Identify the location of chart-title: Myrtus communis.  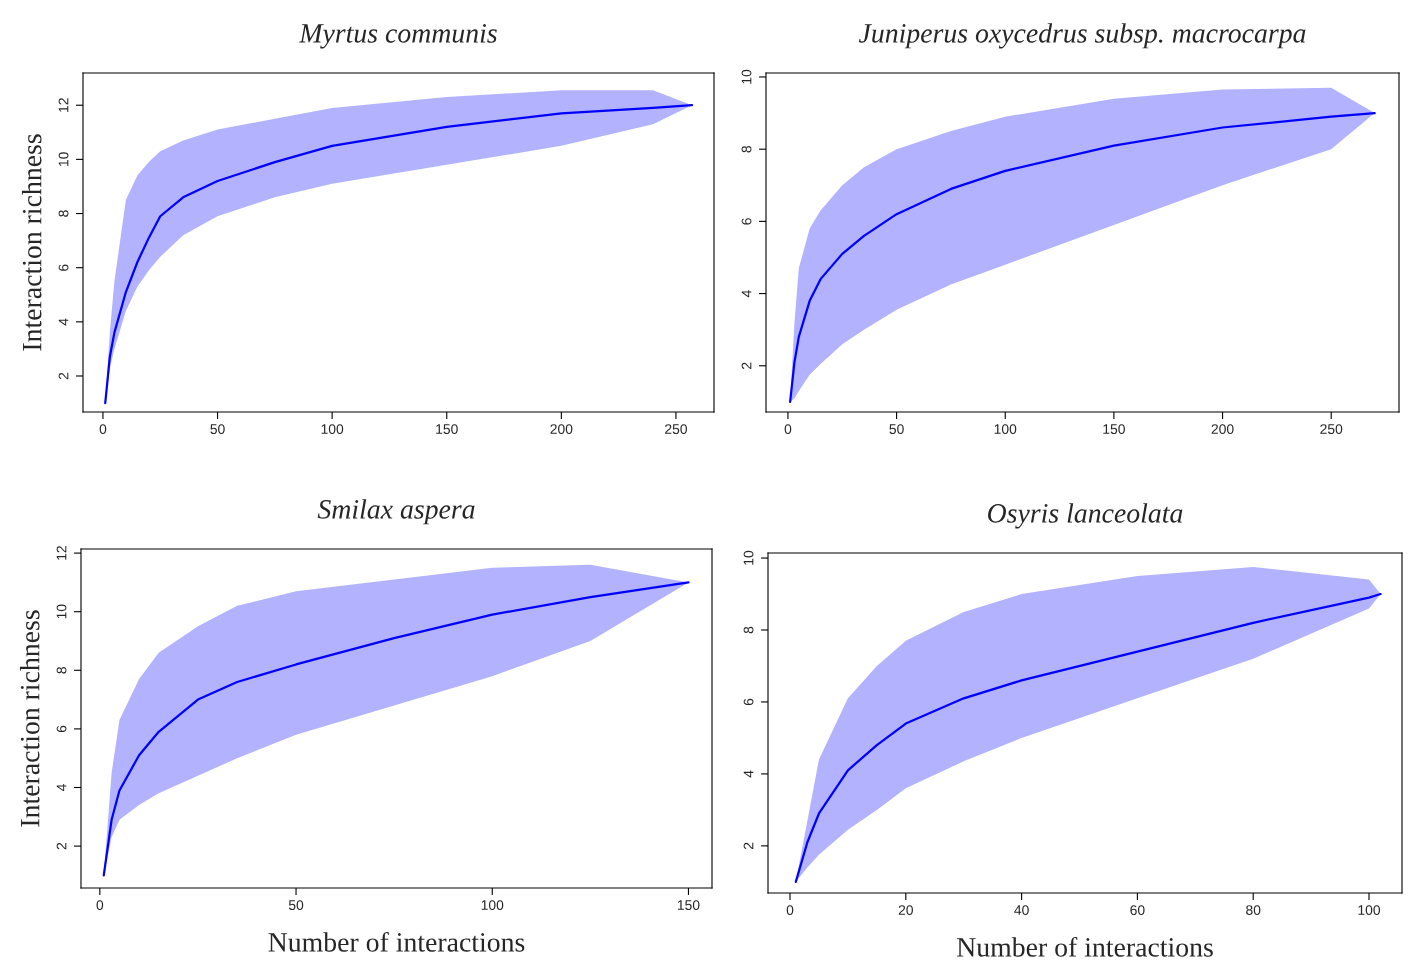
(398, 36).